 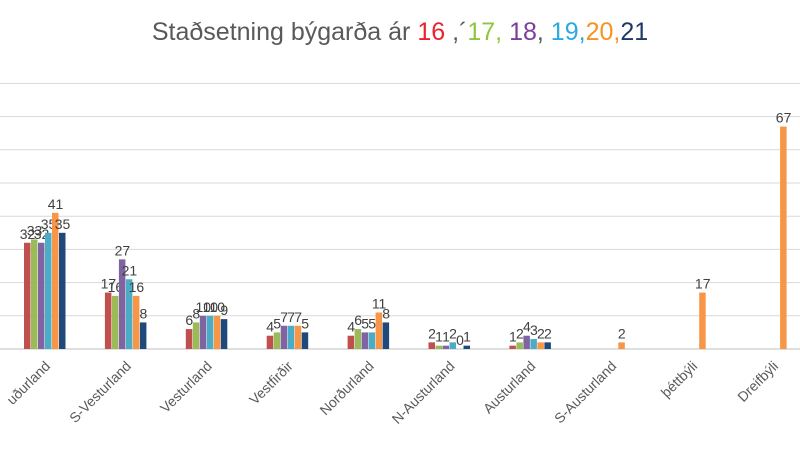 I want to click on x-tick-label: Vestfirðir, so click(x=271, y=383).